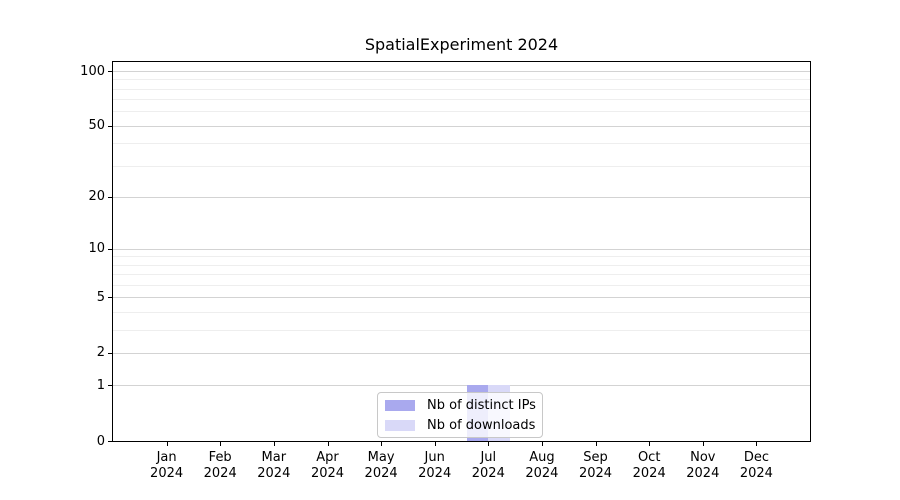 This screenshot has height=500, width=900. What do you see at coordinates (434, 457) in the screenshot?
I see `x-tick-month: Jun` at bounding box center [434, 457].